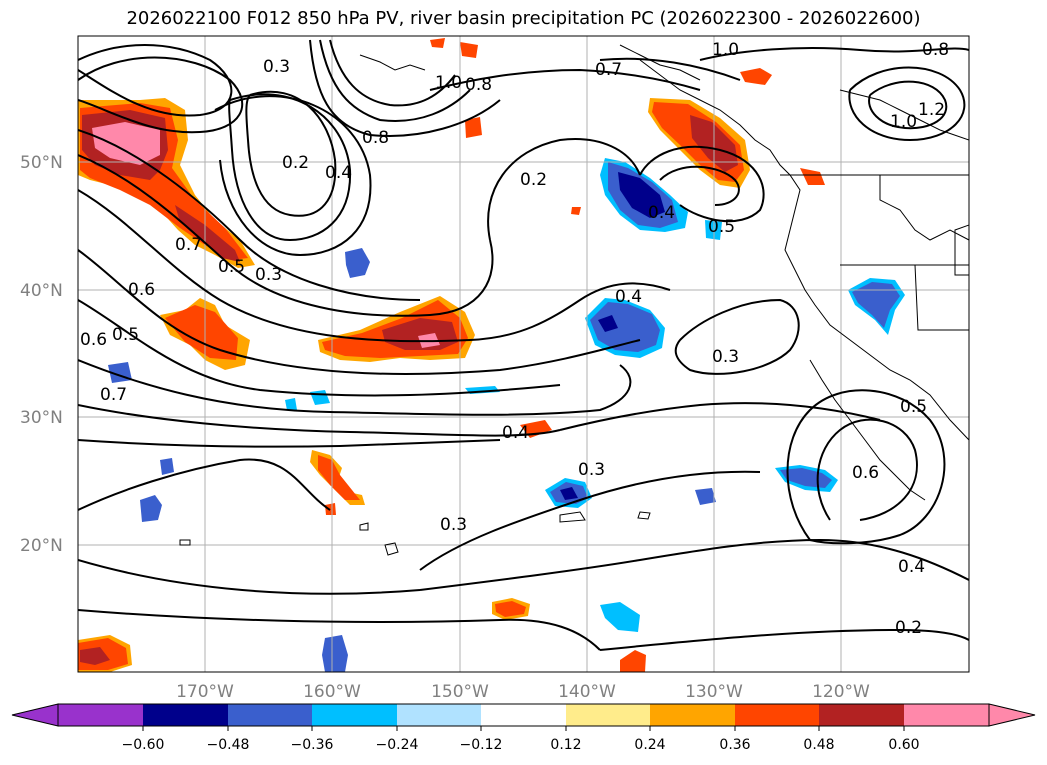 The height and width of the screenshot is (765, 1047). Describe the element at coordinates (649, 745) in the screenshot. I see `colorbar-label: 0.24` at that location.